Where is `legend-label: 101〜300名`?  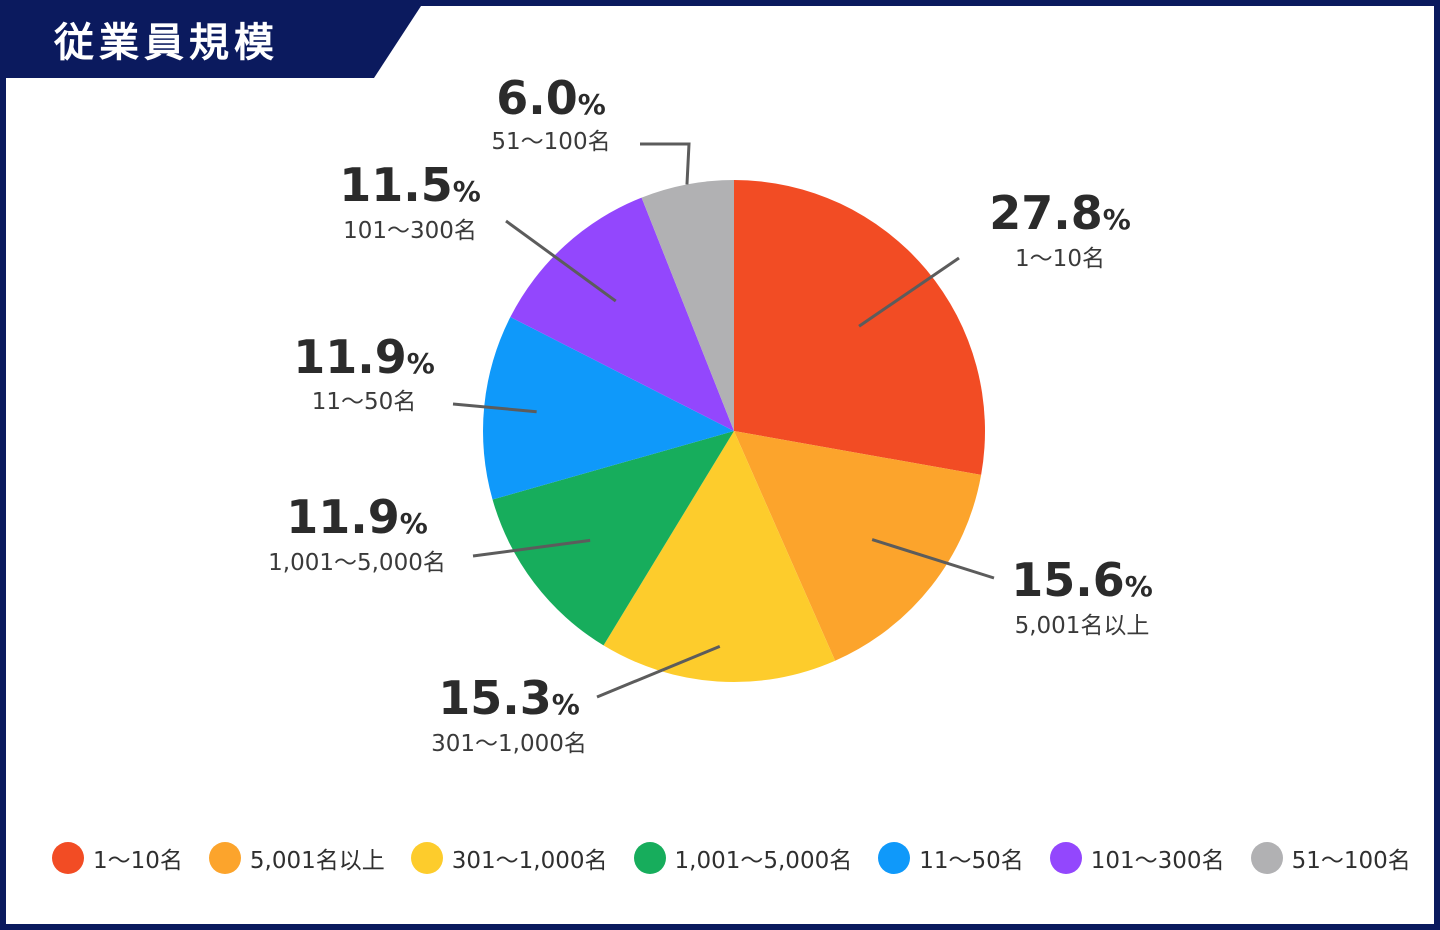 legend-label: 101〜300名 is located at coordinates (1157, 861).